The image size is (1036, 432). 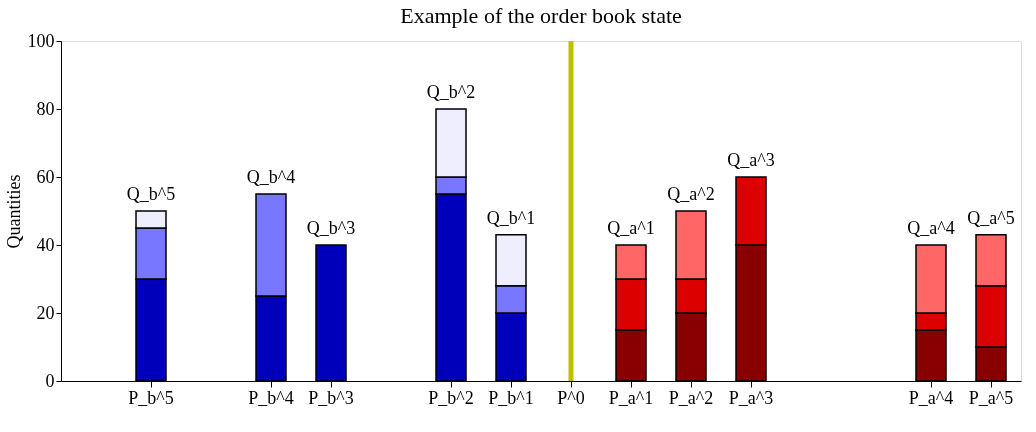 I want to click on y-tick-label: 40, so click(x=45, y=244).